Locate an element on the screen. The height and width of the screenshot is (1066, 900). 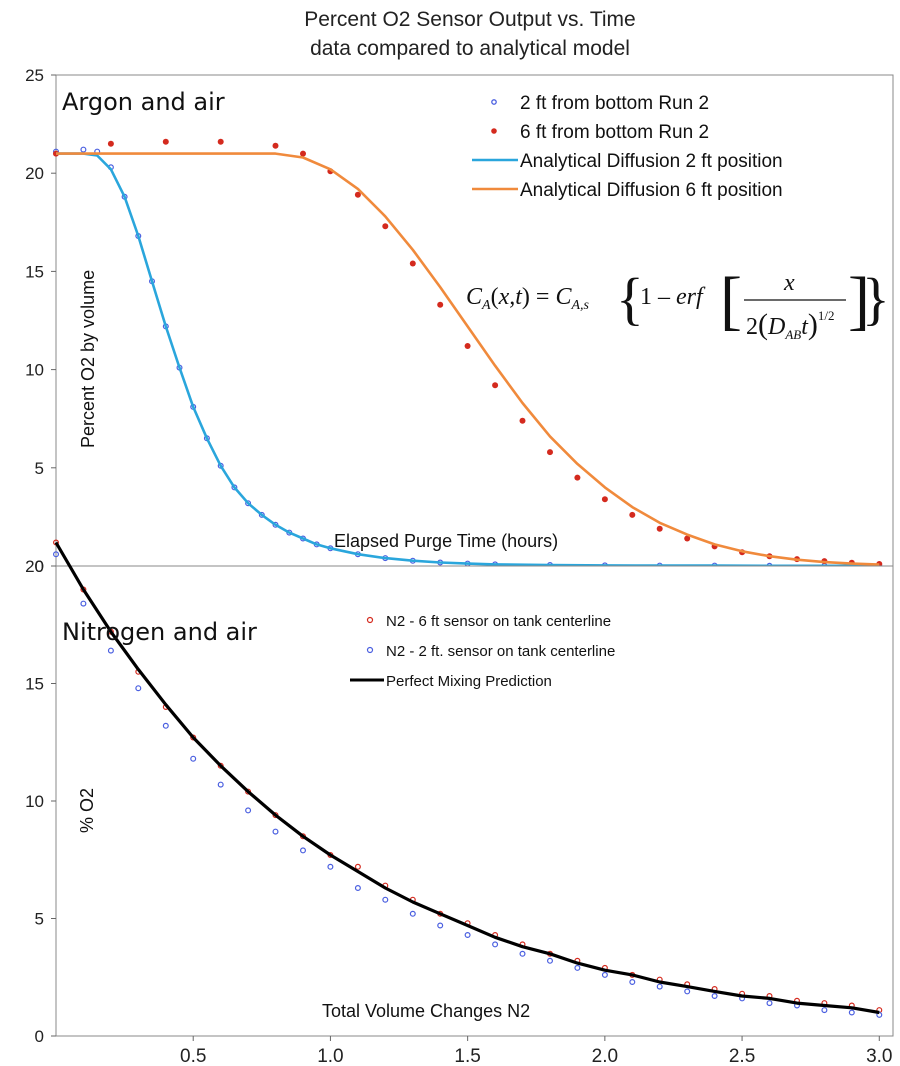
top-y-tick-label-5: 5 is located at coordinates (39, 468).